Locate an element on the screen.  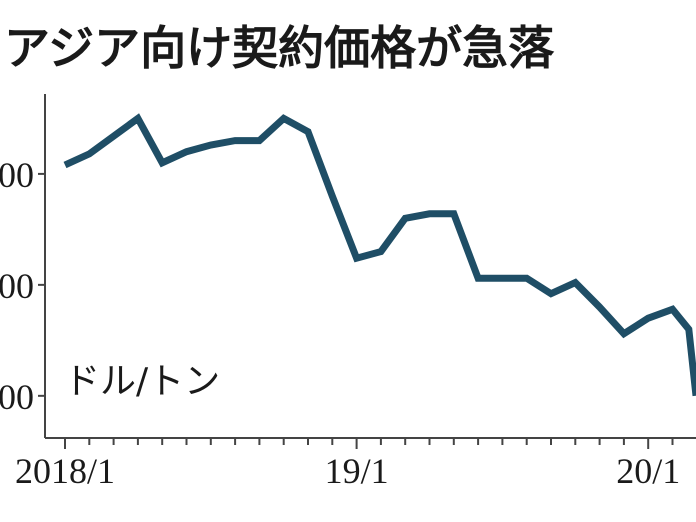
chart-title: アジア向け契約価格が急落 is located at coordinates (279, 48).